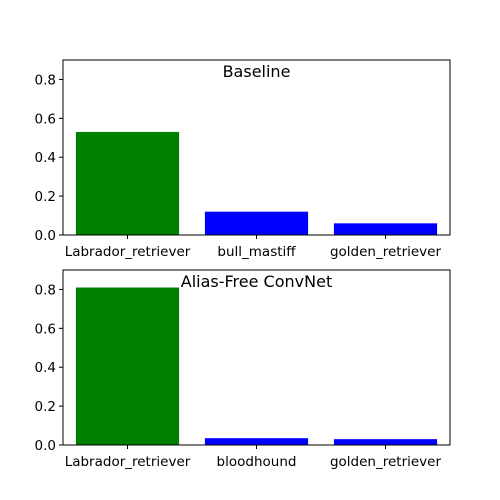 The image size is (500, 500). Describe the element at coordinates (256, 252) in the screenshot. I see `x-tick-label: bull_mastiff` at that location.